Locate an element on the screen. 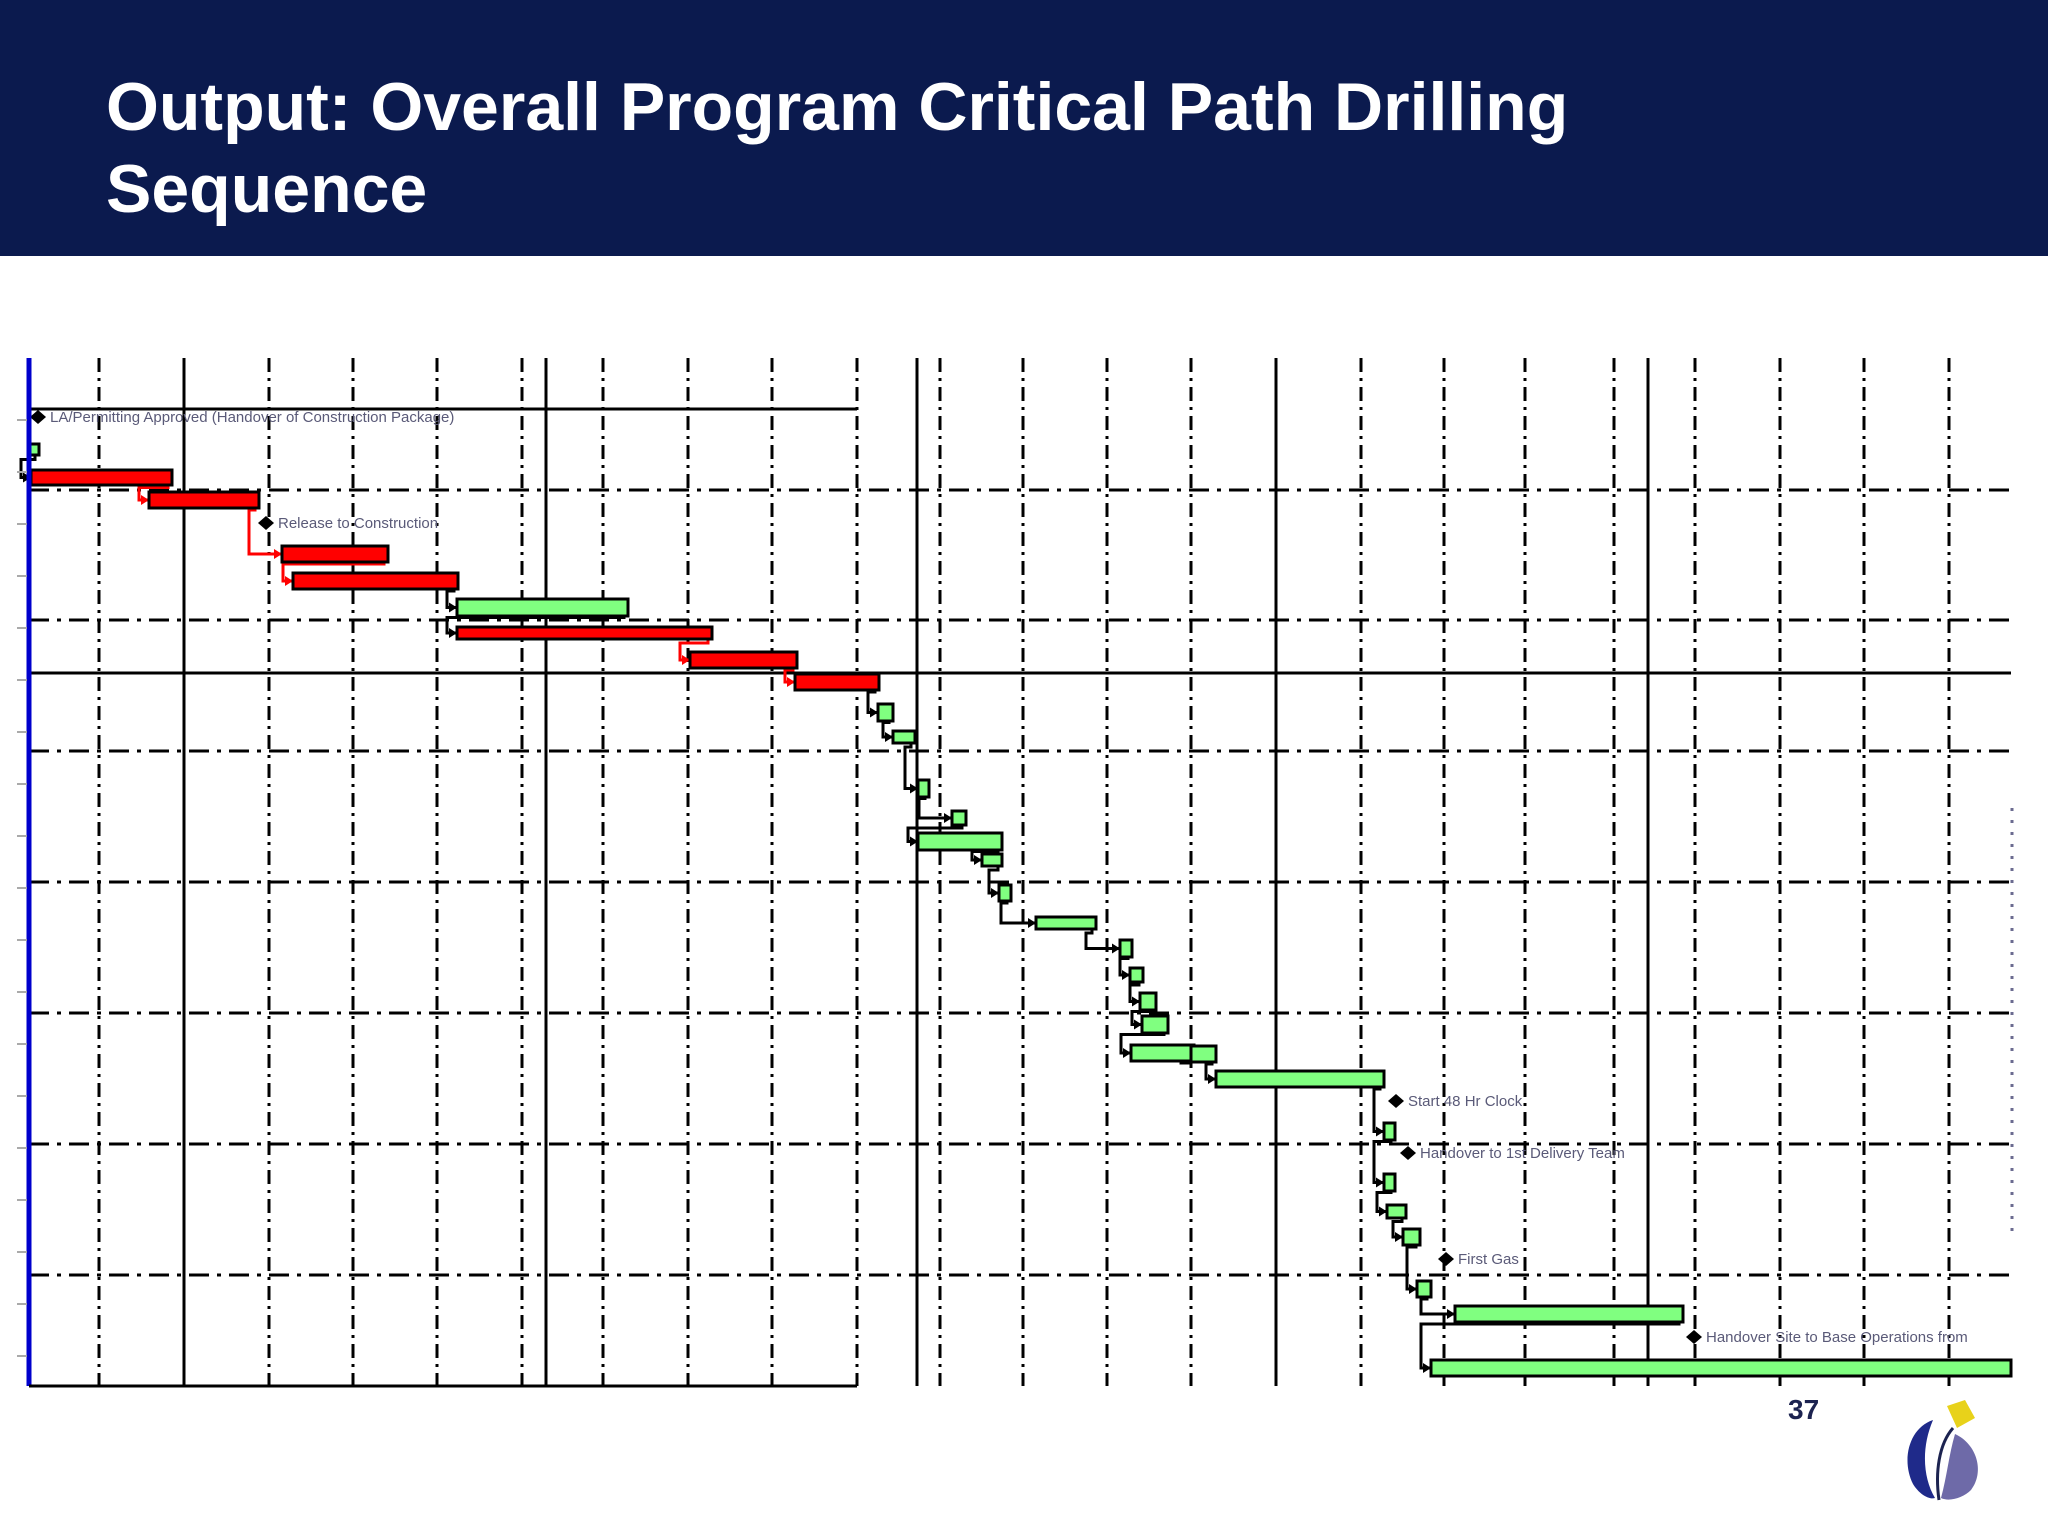  company-leaf-logo-icon is located at coordinates (1943, 1451).